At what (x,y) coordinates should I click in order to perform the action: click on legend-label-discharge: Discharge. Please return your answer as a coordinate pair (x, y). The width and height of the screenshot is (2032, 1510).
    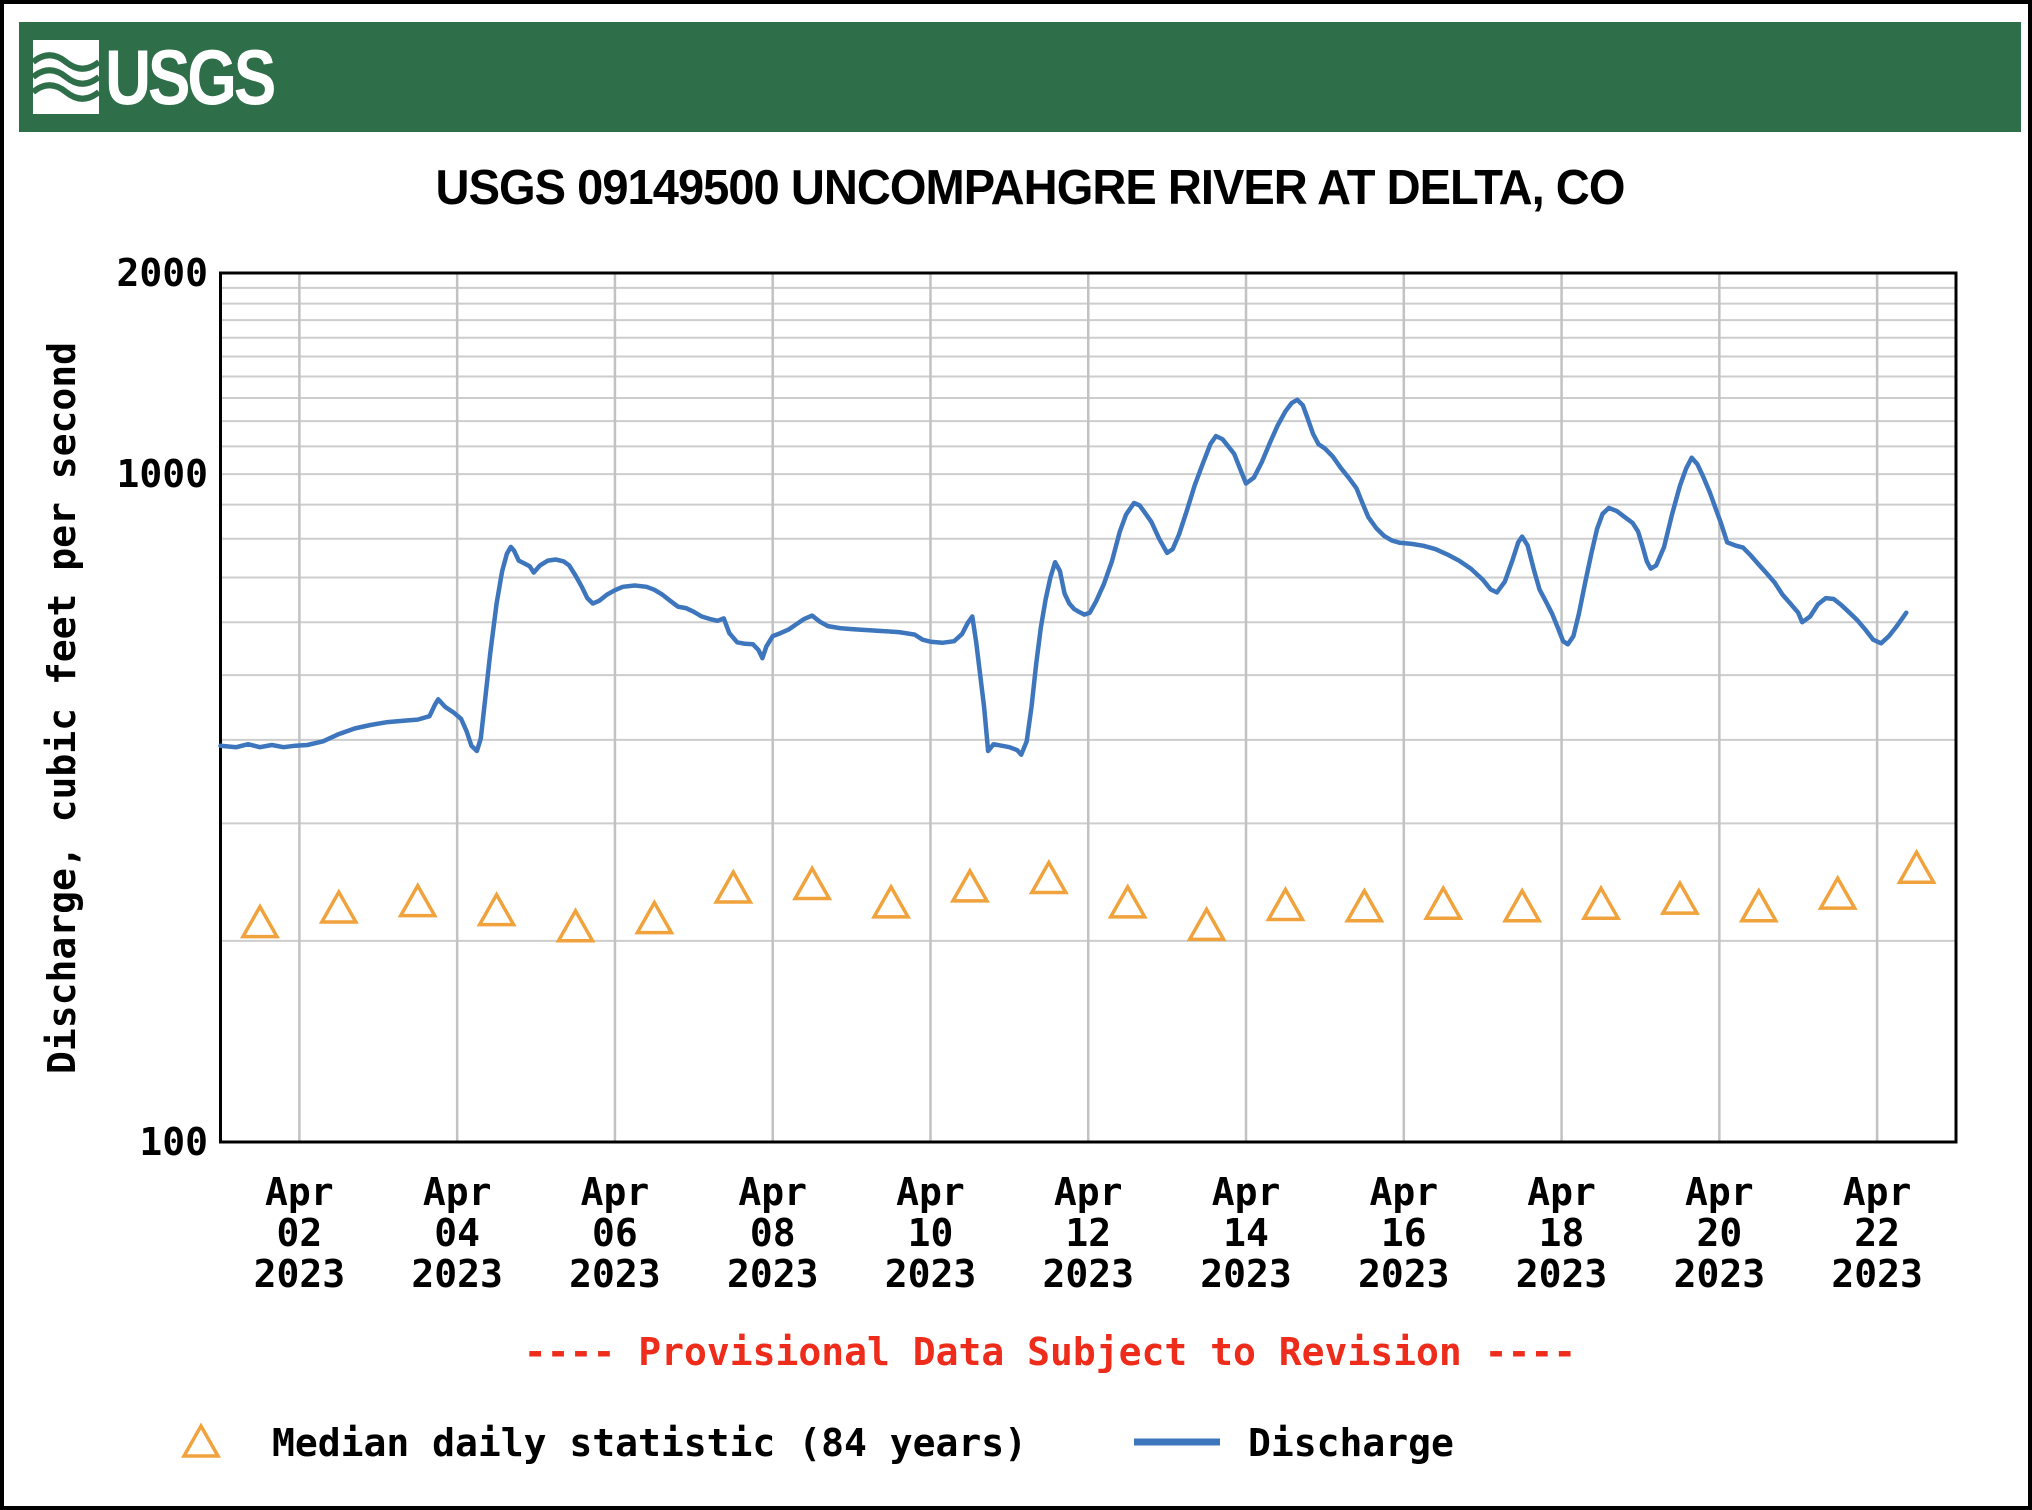
    Looking at the image, I should click on (1351, 1443).